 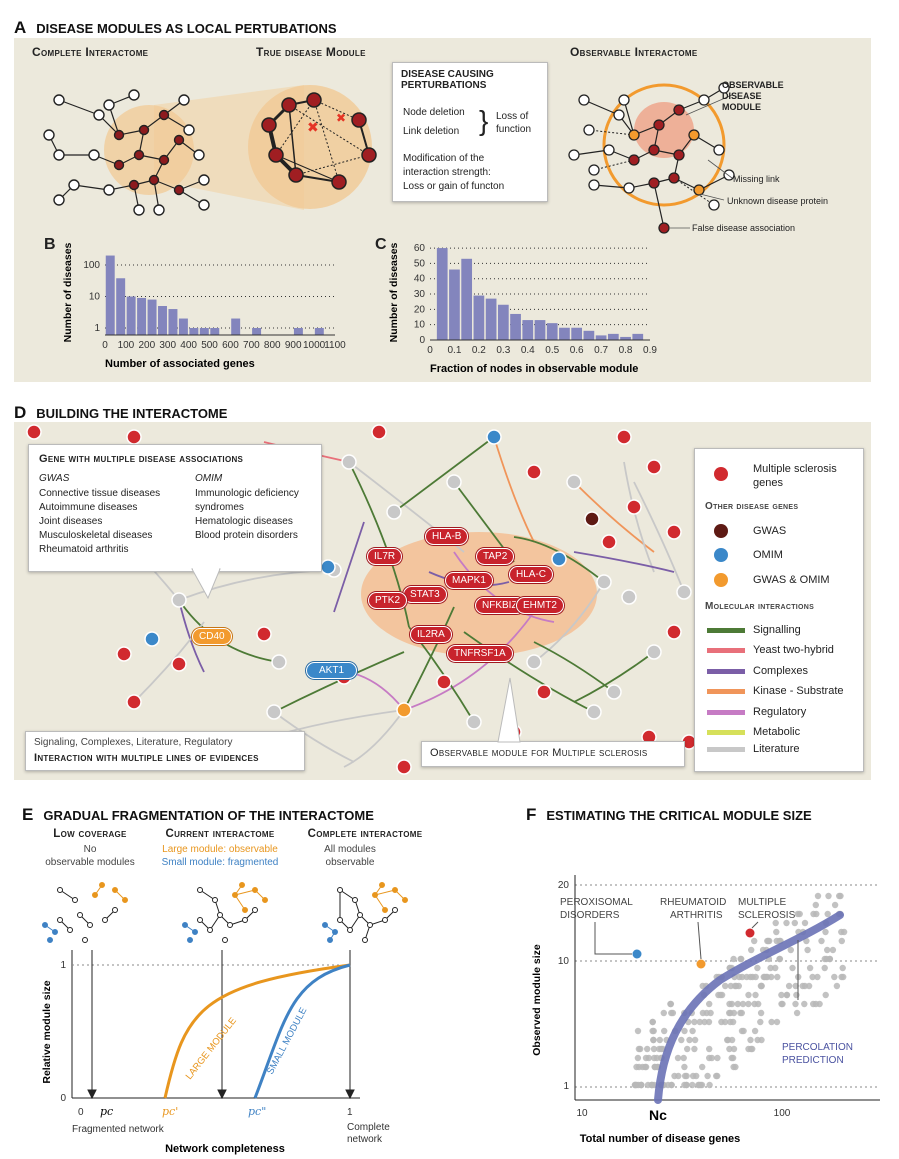 What do you see at coordinates (225, 1149) in the screenshot?
I see `e-xlabel: Network completeness` at bounding box center [225, 1149].